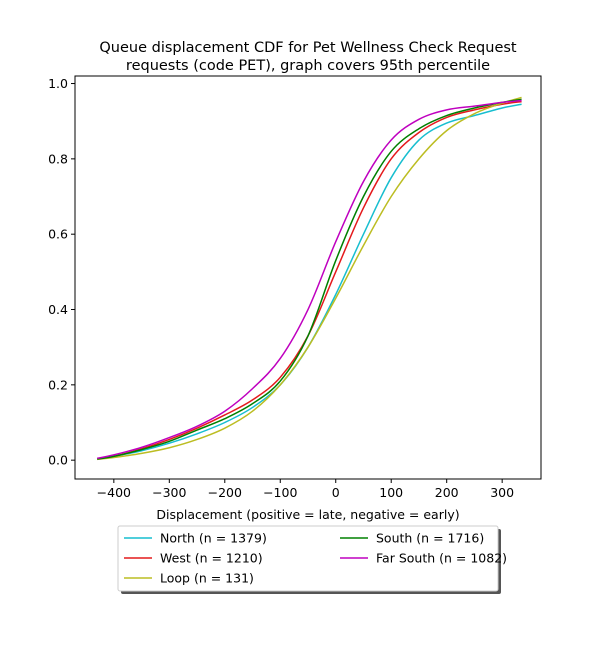 This screenshot has width=600, height=654. Describe the element at coordinates (225, 492) in the screenshot. I see `x-tick-label: −200` at that location.